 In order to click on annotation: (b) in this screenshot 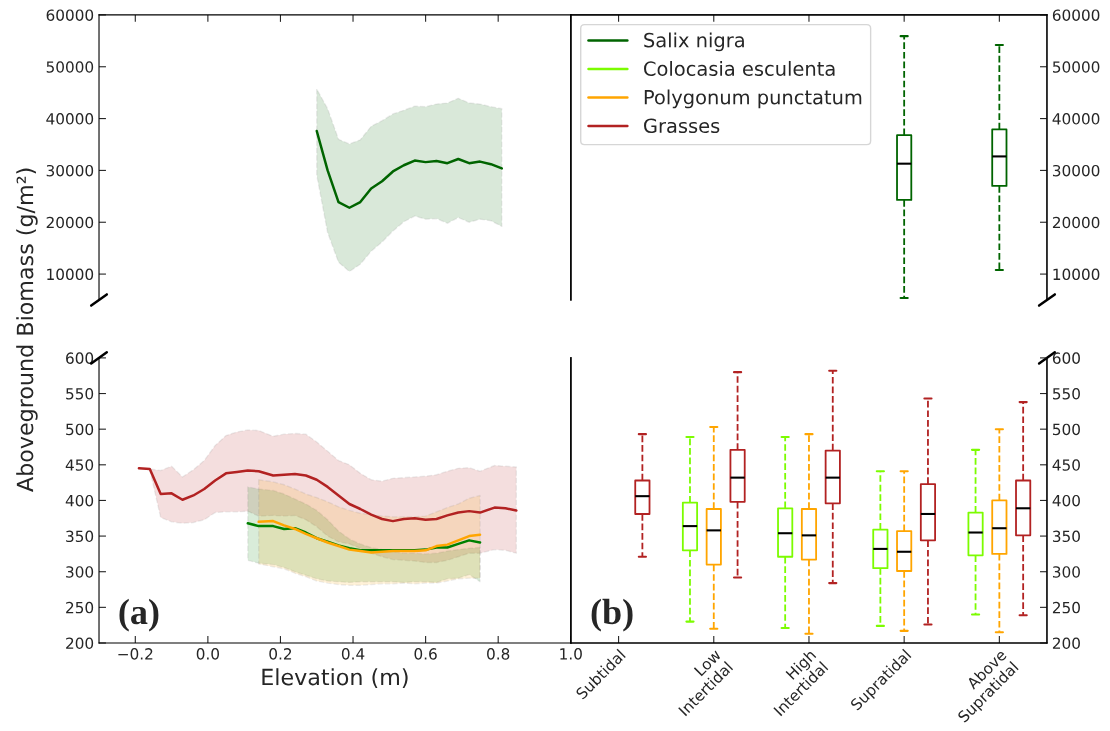, I will do `click(612, 615)`.